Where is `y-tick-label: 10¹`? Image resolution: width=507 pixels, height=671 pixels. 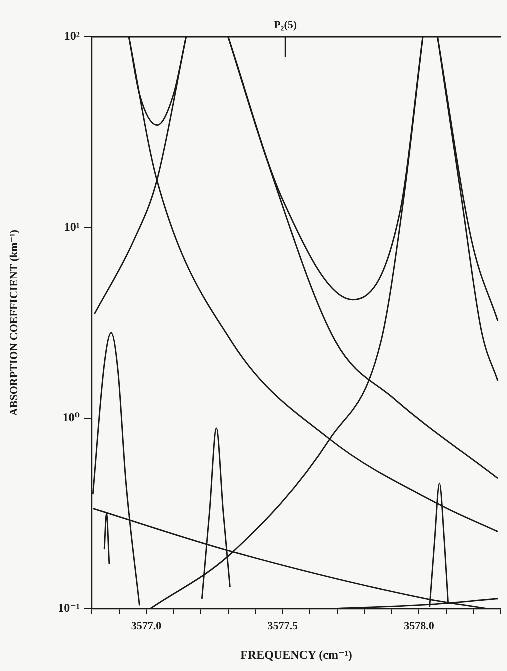
y-tick-label: 10¹ is located at coordinates (72, 227).